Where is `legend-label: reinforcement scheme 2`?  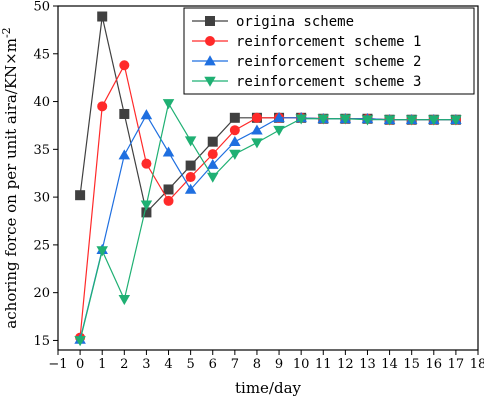 legend-label: reinforcement scheme 2 is located at coordinates (328, 62).